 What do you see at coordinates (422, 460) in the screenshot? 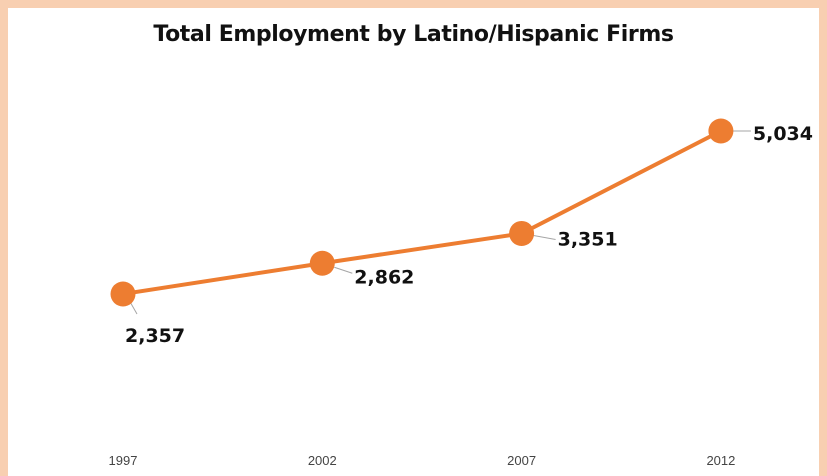
I see `x-axis-ticks: 1997 2002 2007 2012` at bounding box center [422, 460].